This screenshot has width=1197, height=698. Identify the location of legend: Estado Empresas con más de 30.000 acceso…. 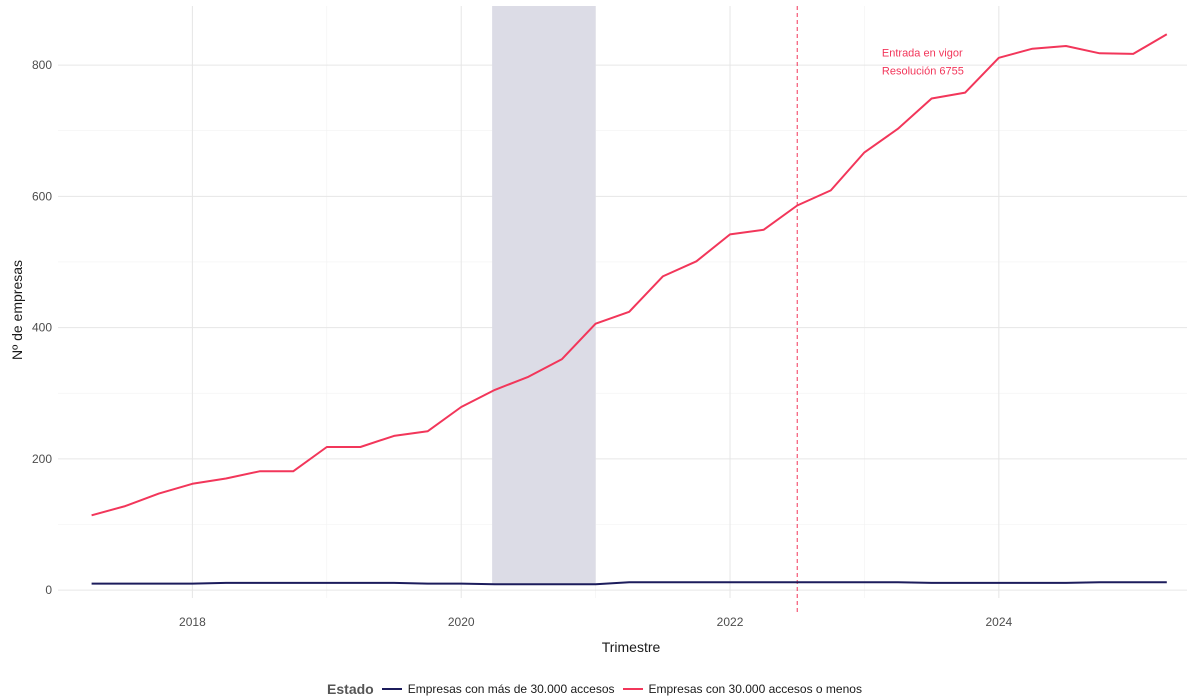
(598, 689).